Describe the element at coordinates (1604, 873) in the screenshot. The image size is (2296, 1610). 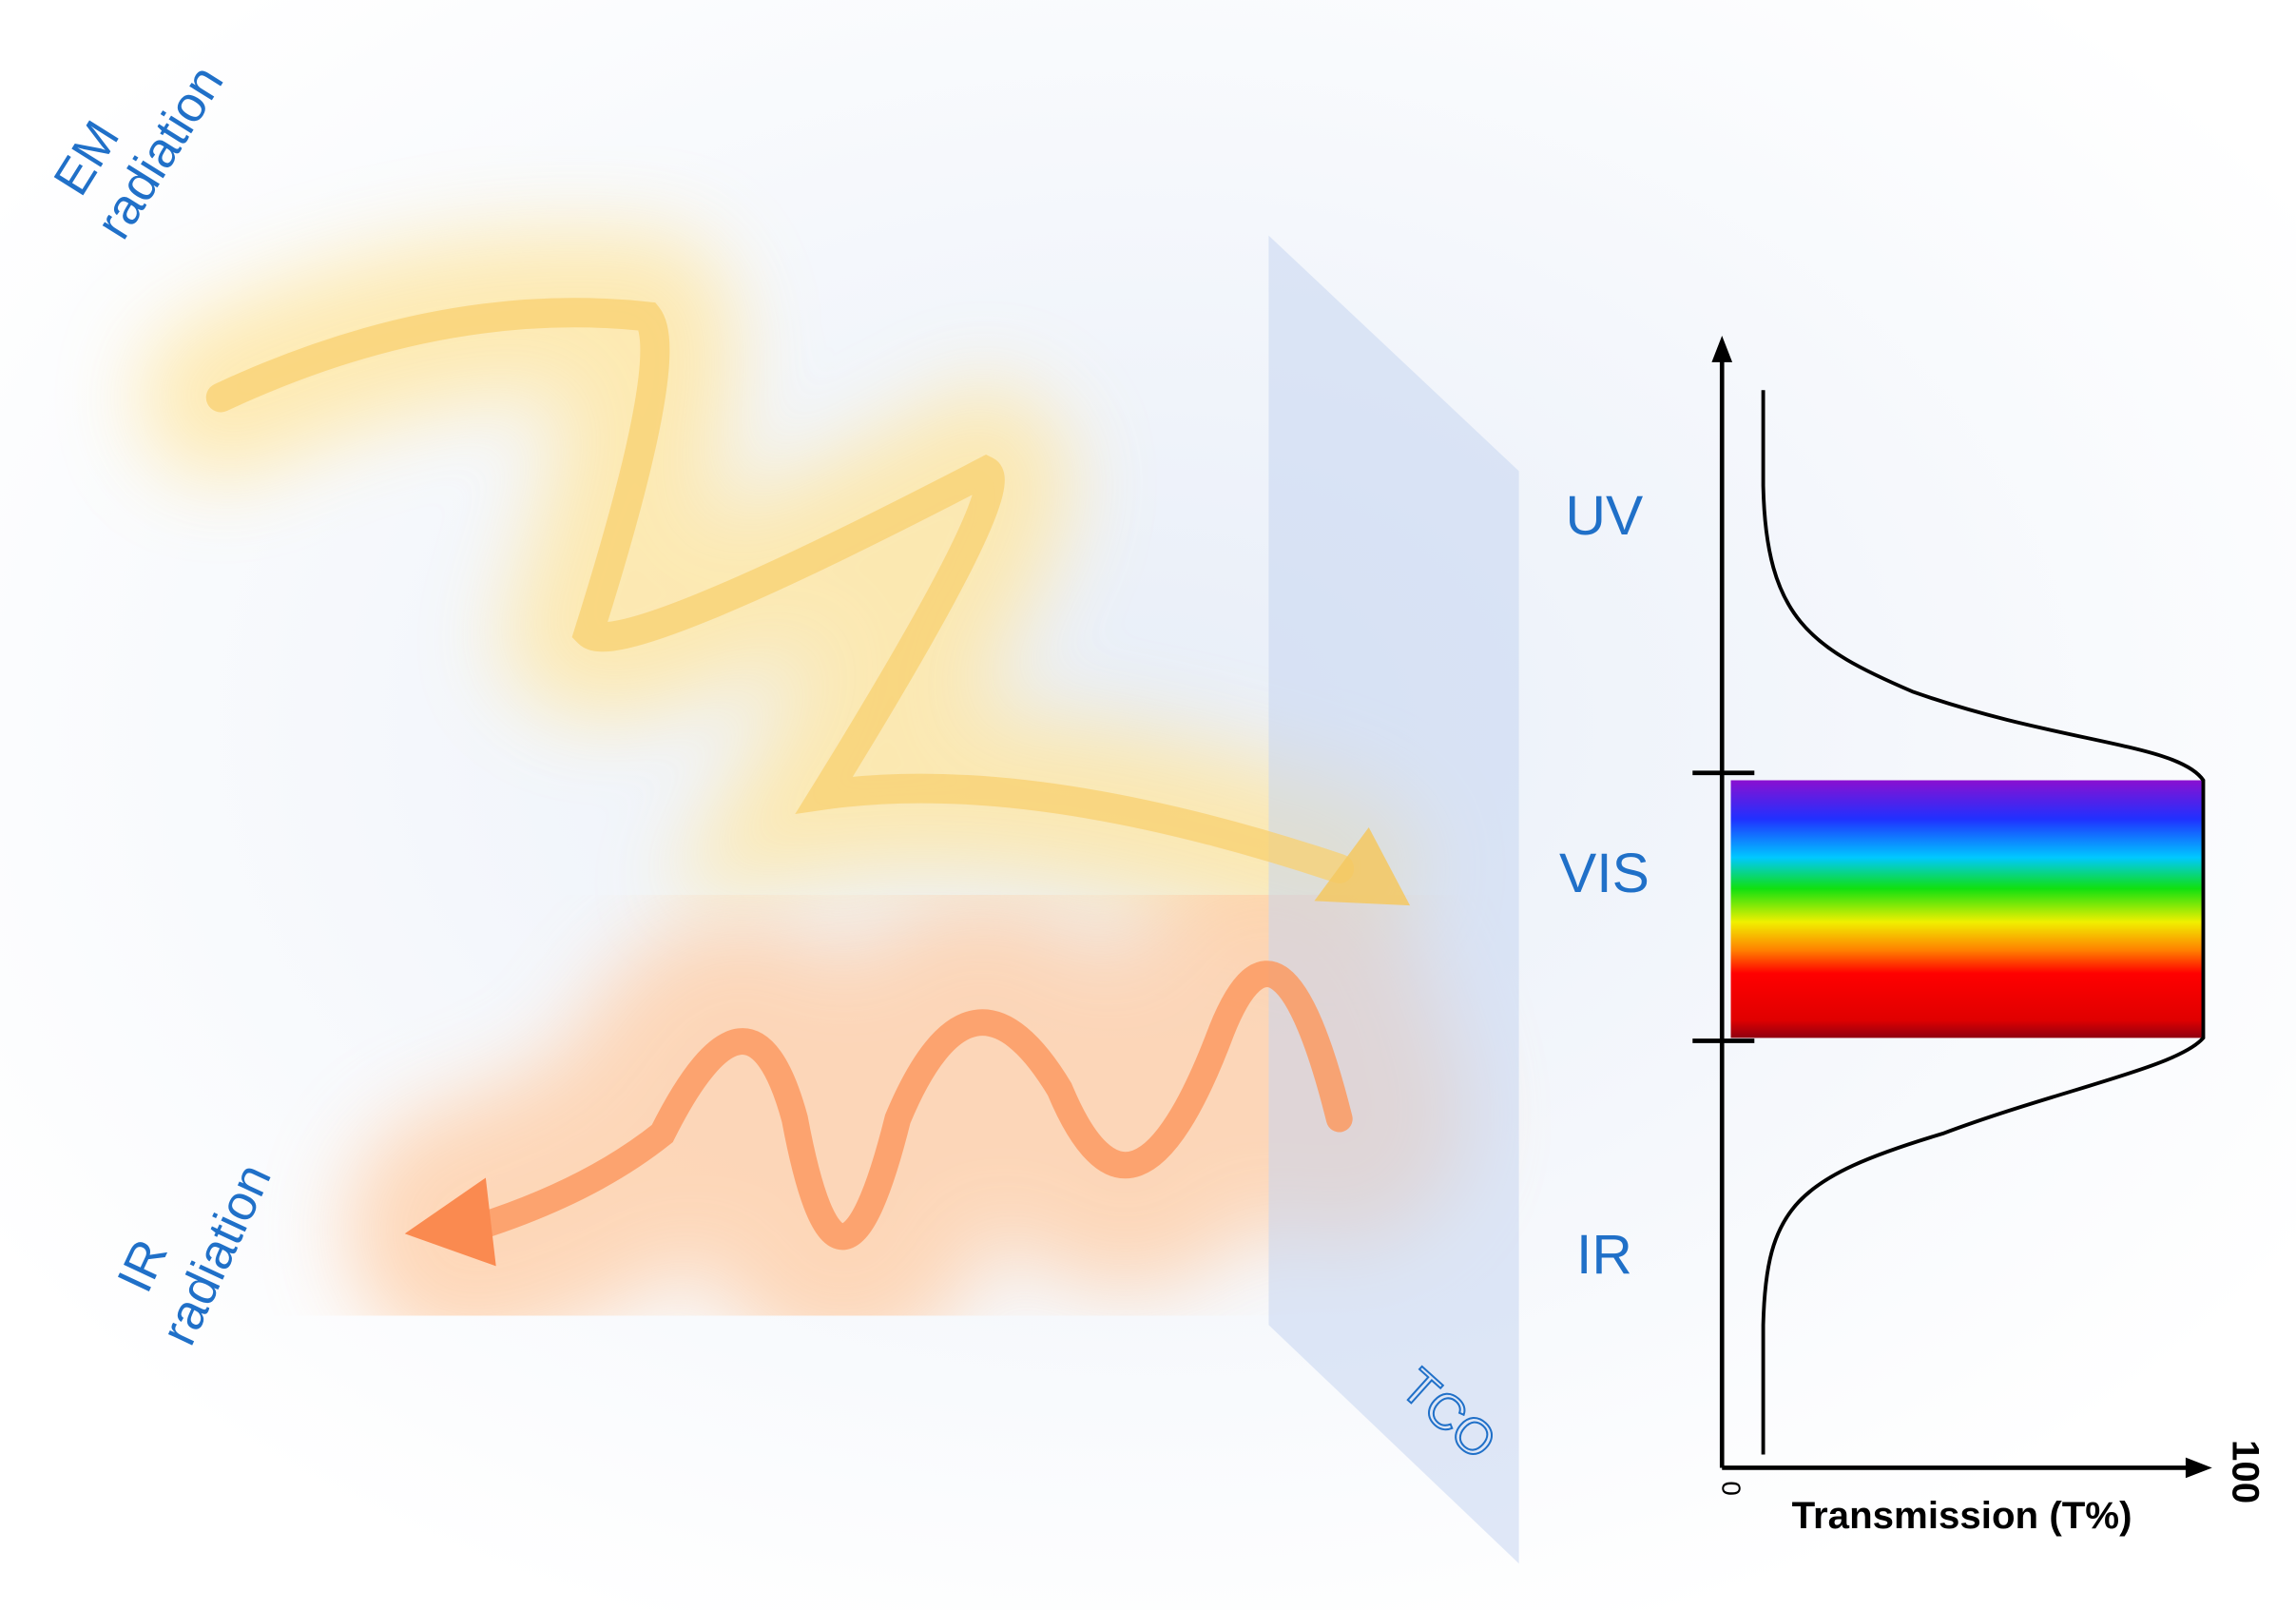
I see `vis-label: VIS` at that location.